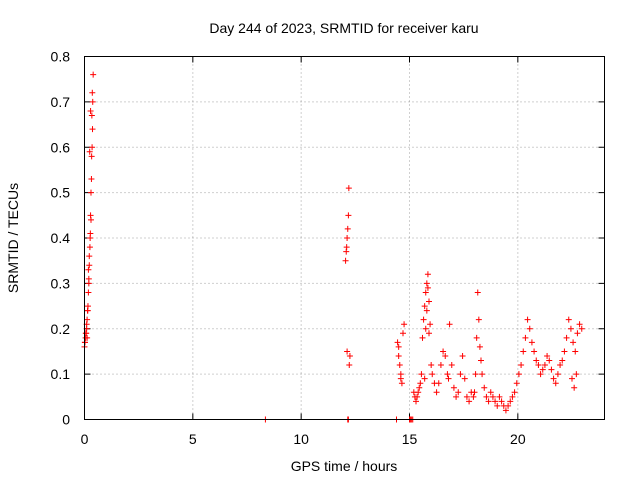 The image size is (640, 480). Describe the element at coordinates (61, 238) in the screenshot. I see `y-tick-labels: 0 0.1 0.2 0.3 0.4 0.5 0.6 0.7 0.8` at that location.